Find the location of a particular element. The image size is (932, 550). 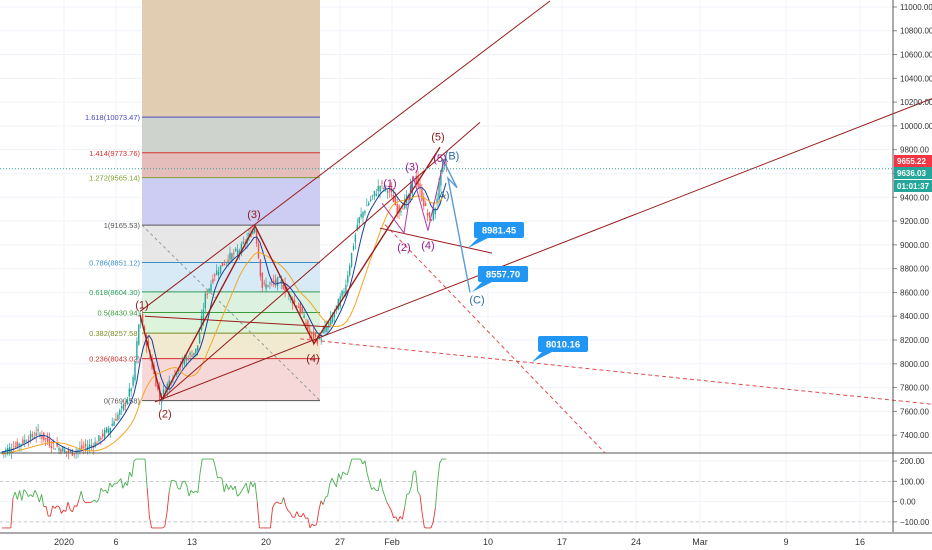

target-callout: 8557.70 is located at coordinates (500, 279).